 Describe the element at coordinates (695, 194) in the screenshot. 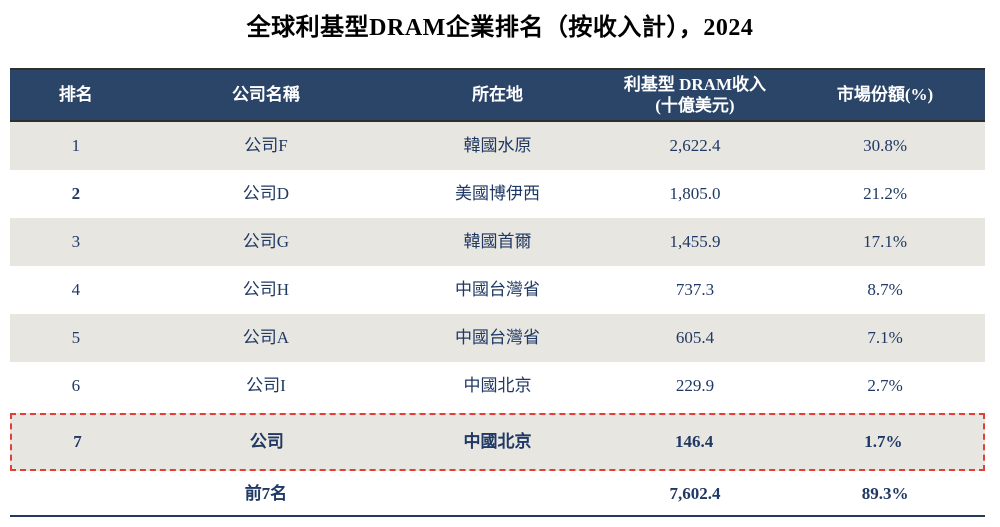

I see `cell-revenue: 1,805.0` at that location.